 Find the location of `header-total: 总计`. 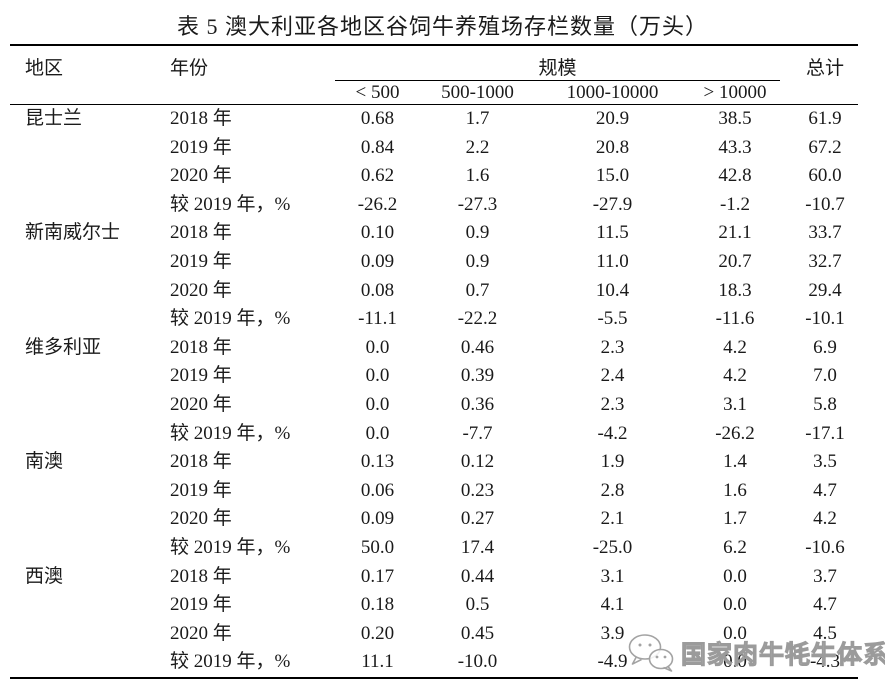

header-total: 总计 is located at coordinates (819, 75).